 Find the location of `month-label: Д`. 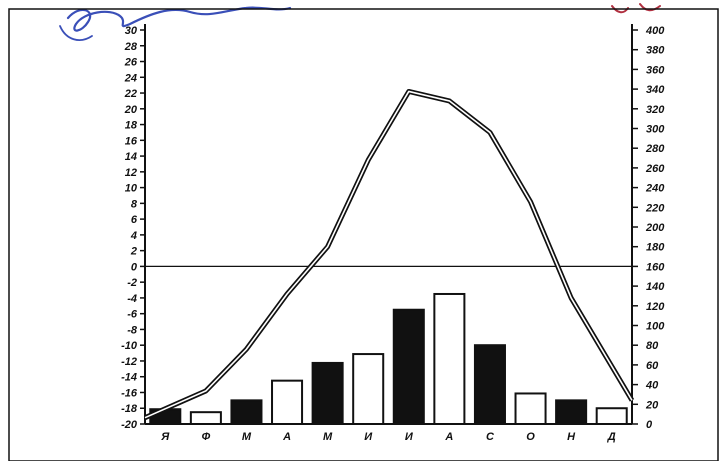

month-label: Д is located at coordinates (611, 437).